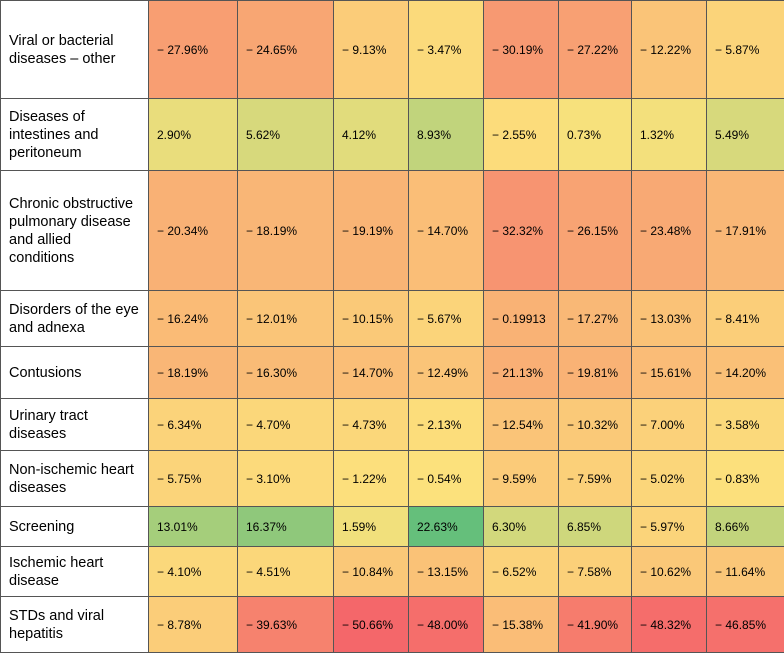  Describe the element at coordinates (669, 319) in the screenshot. I see `heatmap-cell: − 13.03%` at that location.